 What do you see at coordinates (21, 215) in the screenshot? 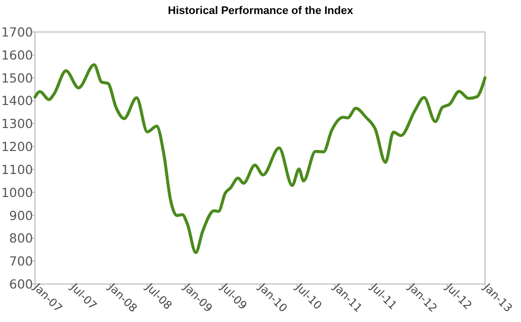
I see `y-tick-label: 900` at bounding box center [21, 215].